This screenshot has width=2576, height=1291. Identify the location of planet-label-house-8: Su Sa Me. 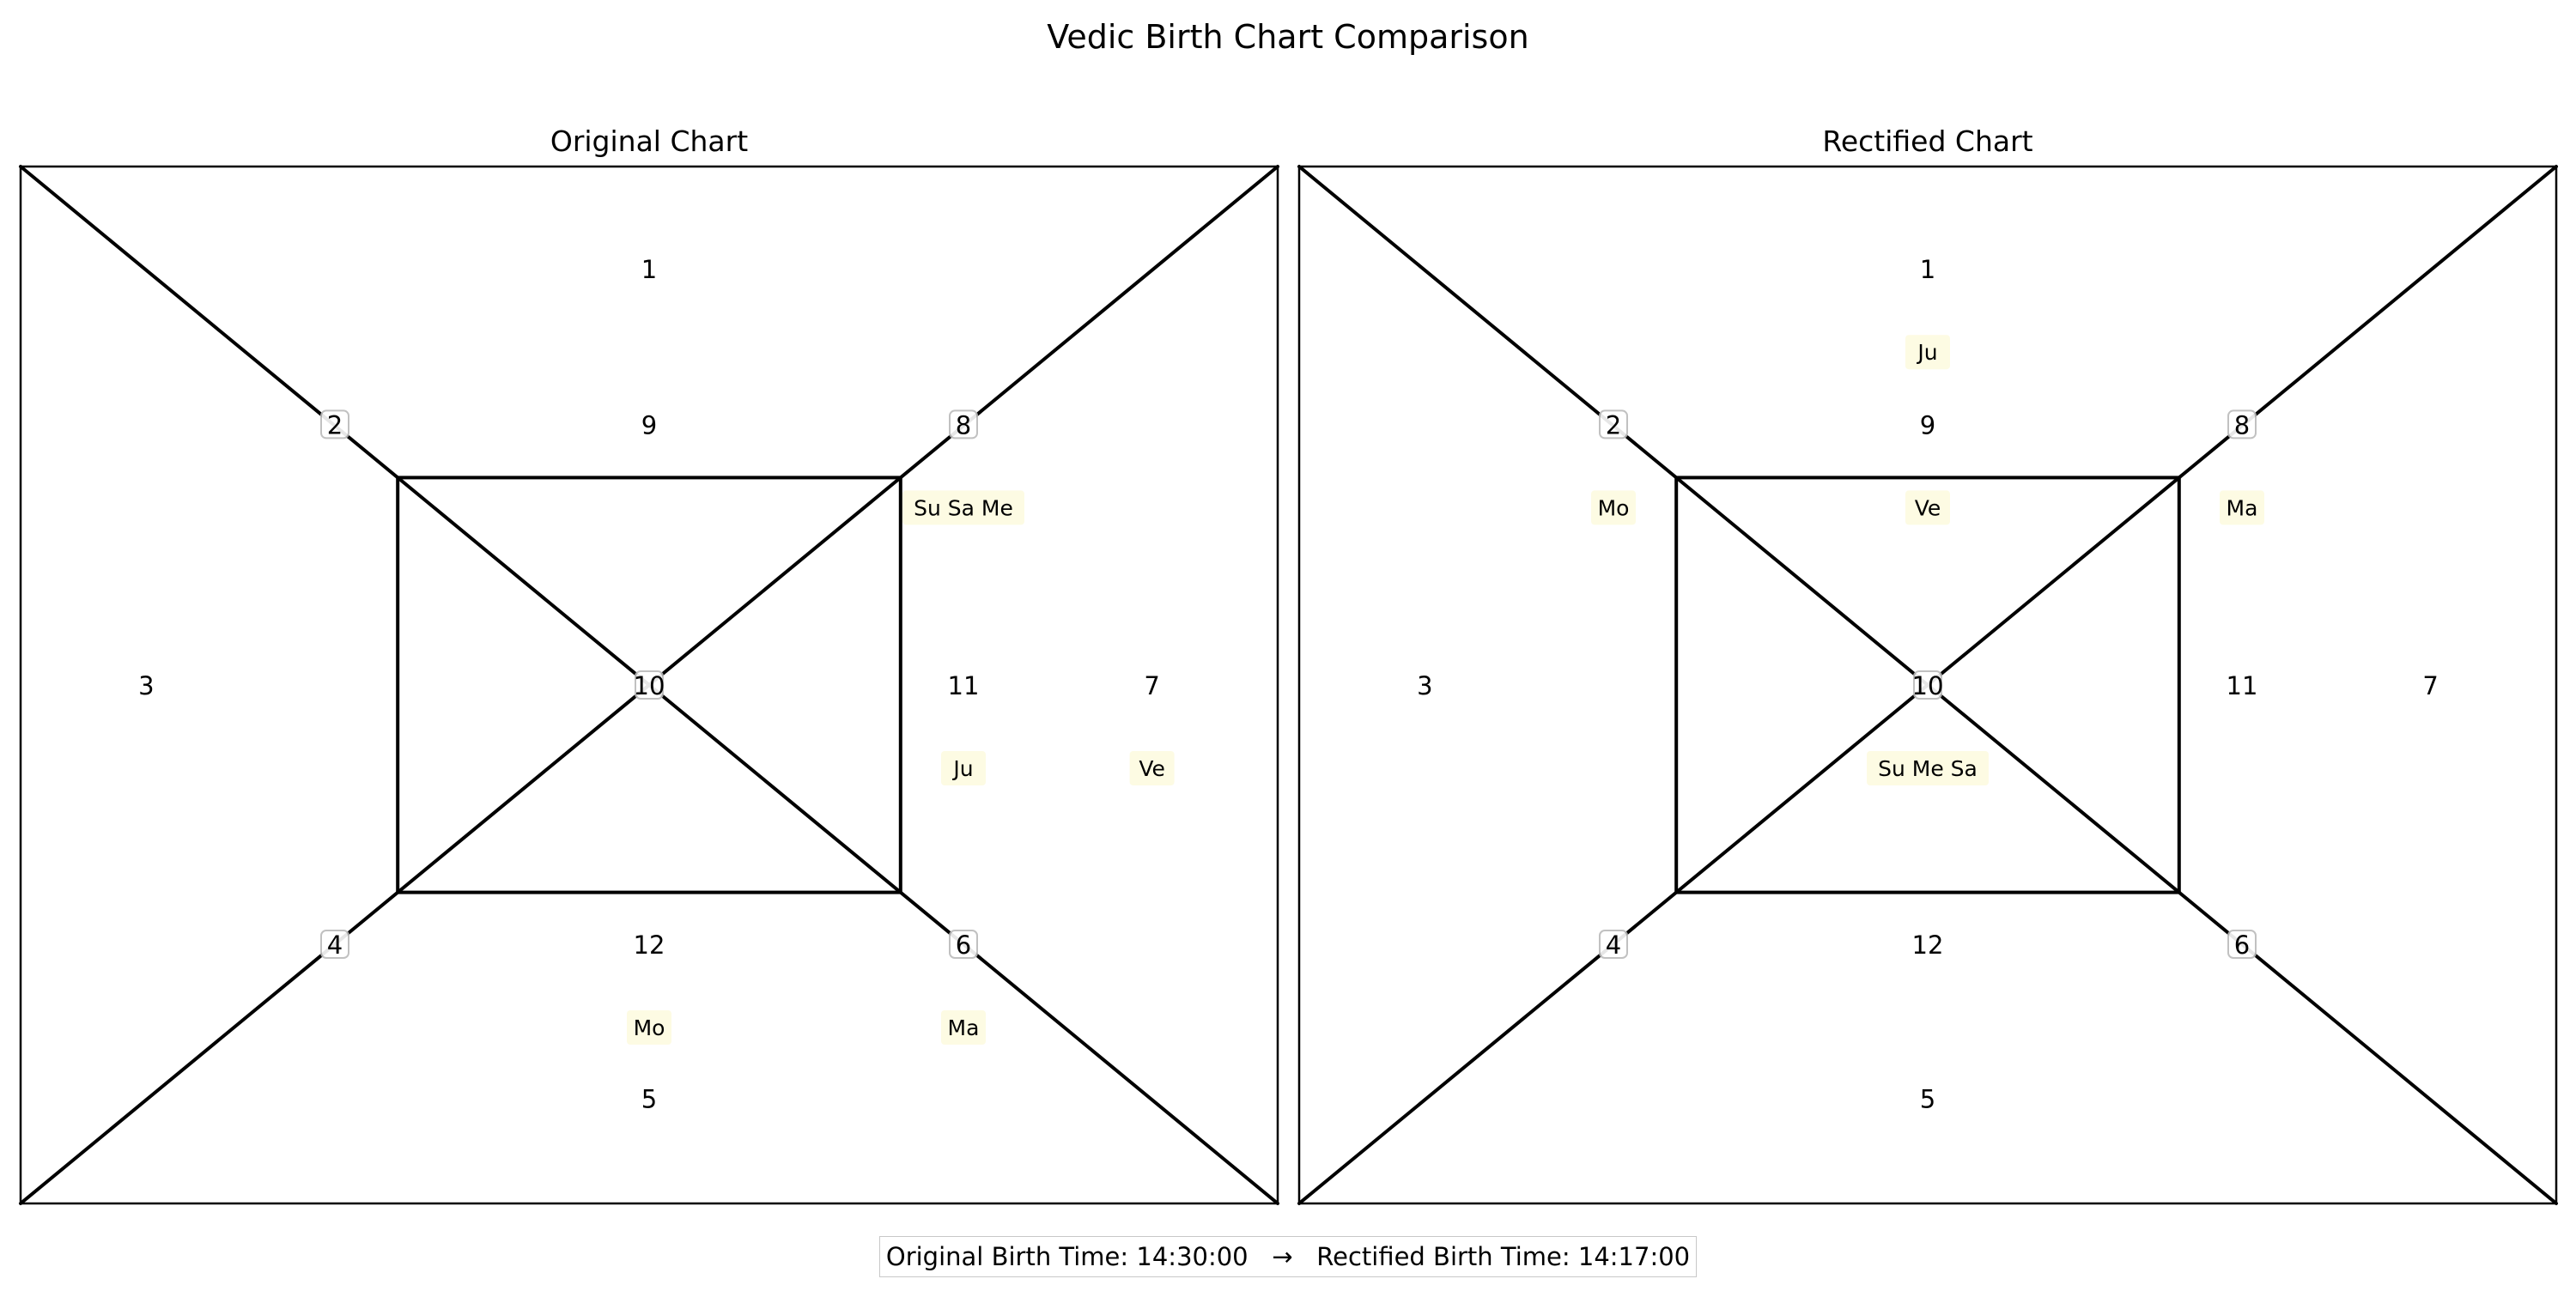
(963, 508).